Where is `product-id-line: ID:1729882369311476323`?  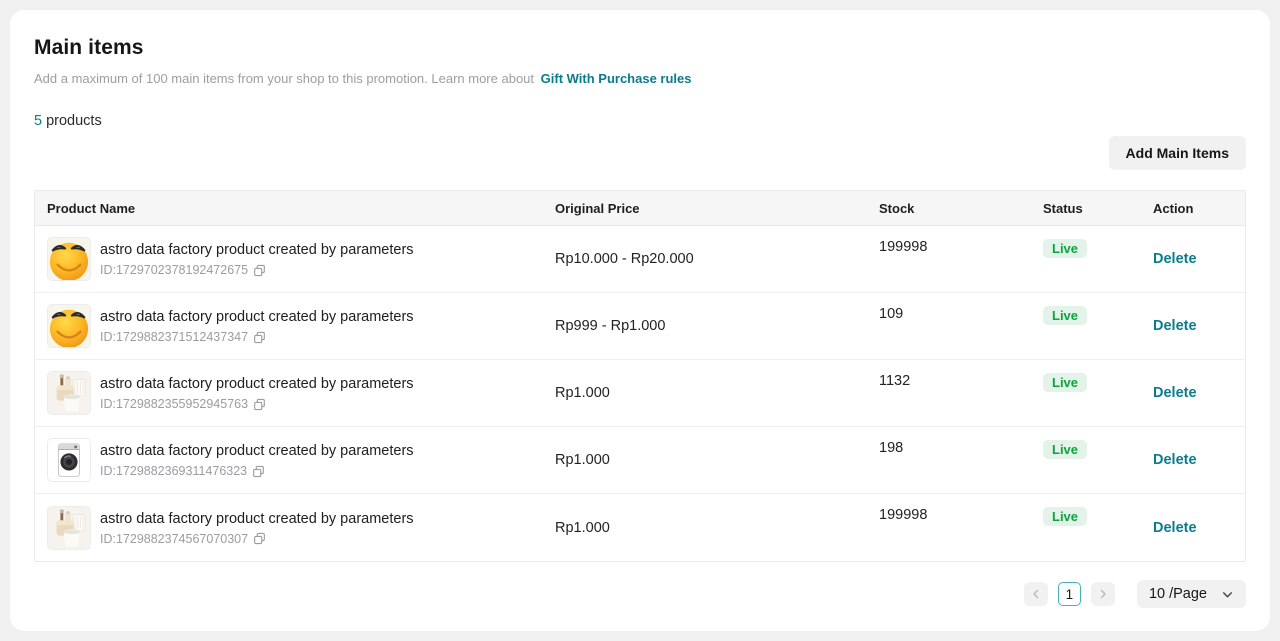 product-id-line: ID:1729882369311476323 is located at coordinates (257, 471).